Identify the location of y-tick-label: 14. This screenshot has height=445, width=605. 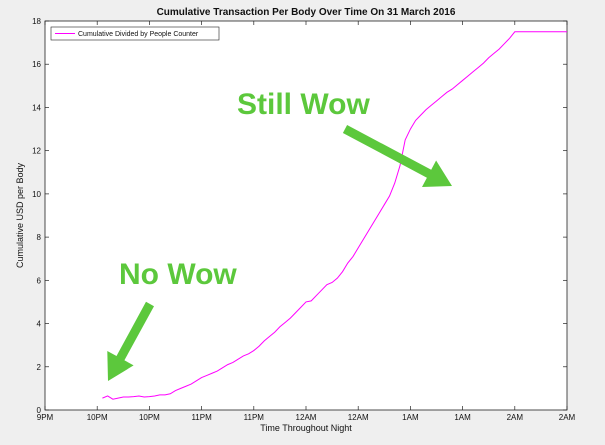
(36, 107).